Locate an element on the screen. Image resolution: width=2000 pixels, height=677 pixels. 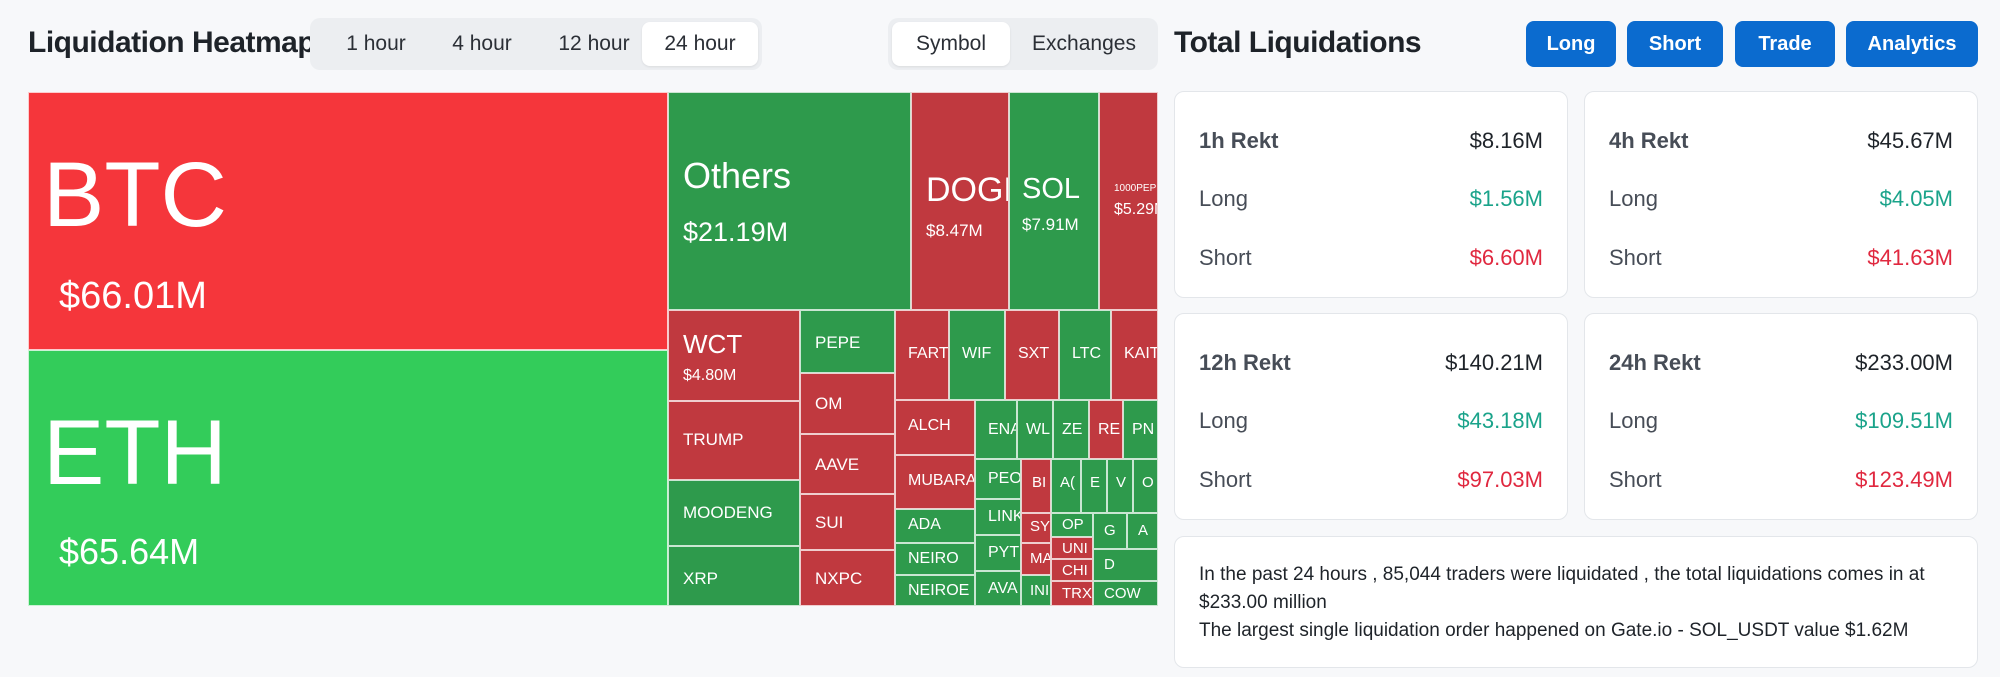
tile-ada: ADA is located at coordinates (935, 526).